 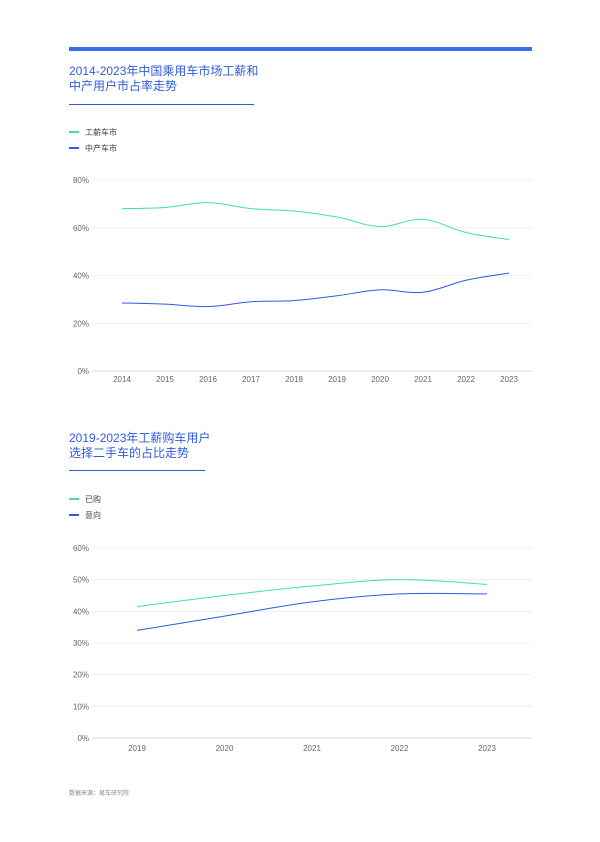 I want to click on chart2-legend: 已购 意向, so click(x=85, y=507).